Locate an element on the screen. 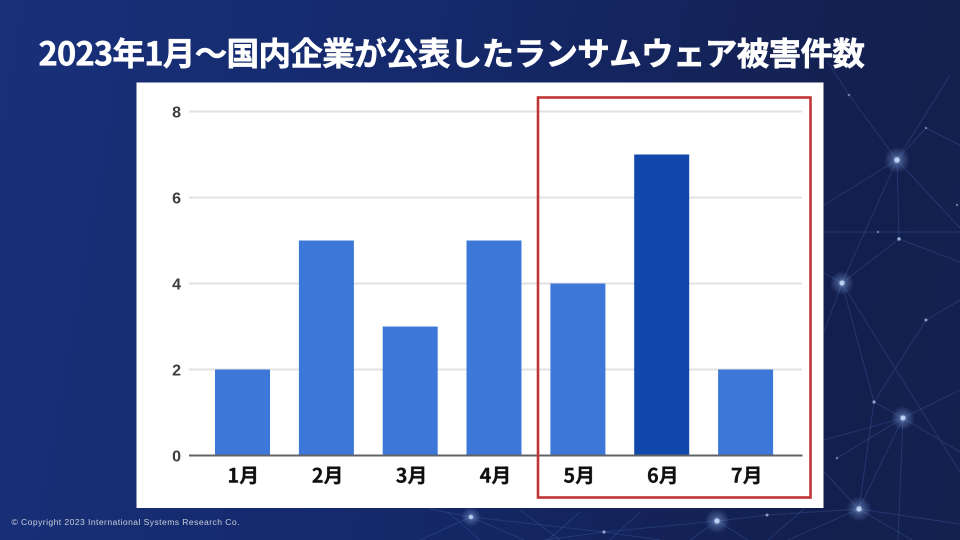 This screenshot has width=960, height=540. svg-text: 6 is located at coordinates (176, 198).